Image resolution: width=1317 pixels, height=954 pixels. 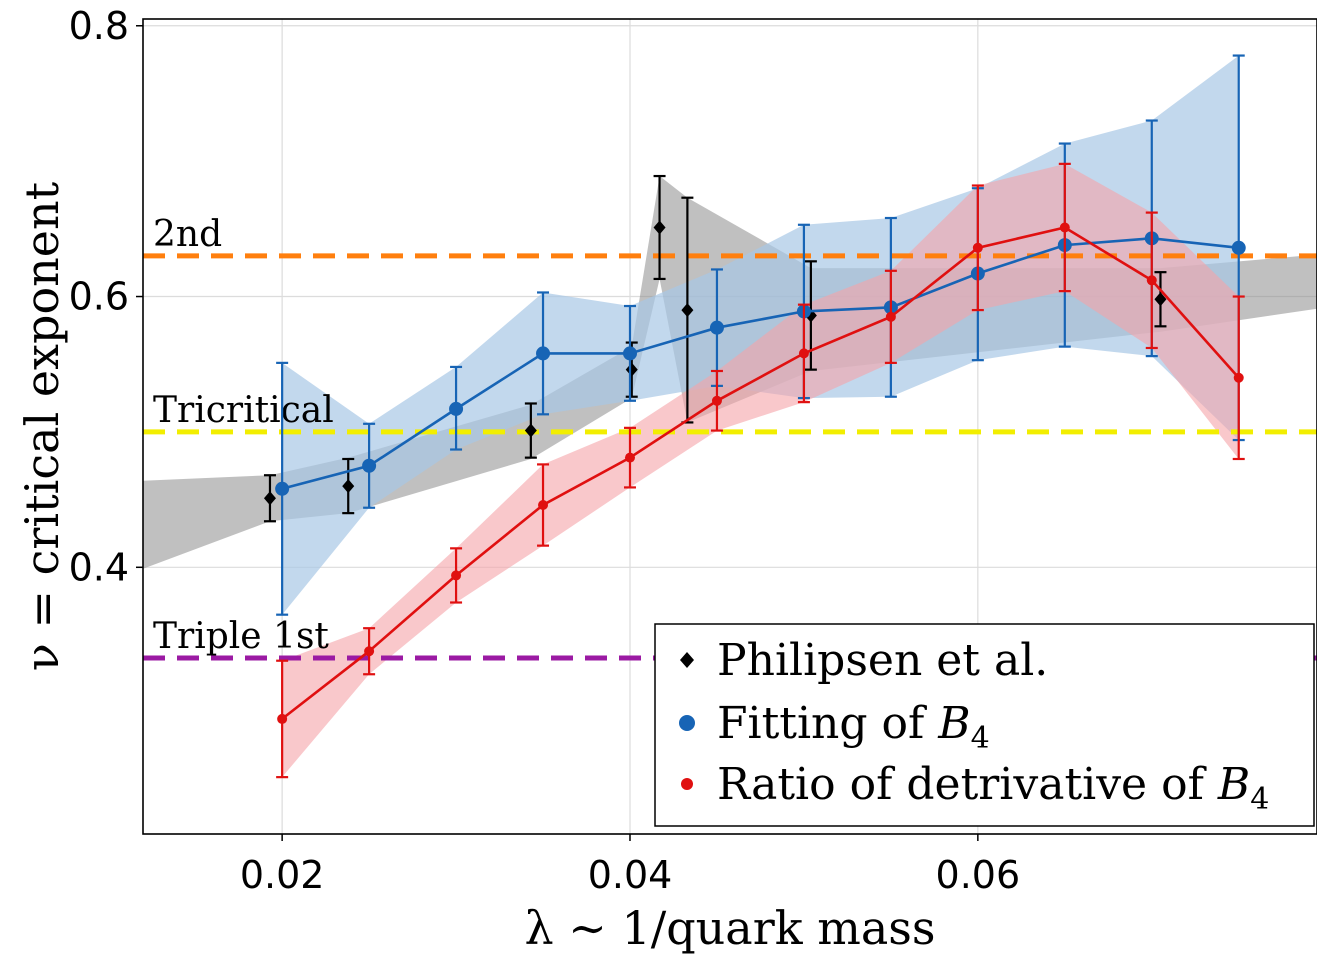 I want to click on legend-label: Fitting of B4, so click(x=853, y=727).